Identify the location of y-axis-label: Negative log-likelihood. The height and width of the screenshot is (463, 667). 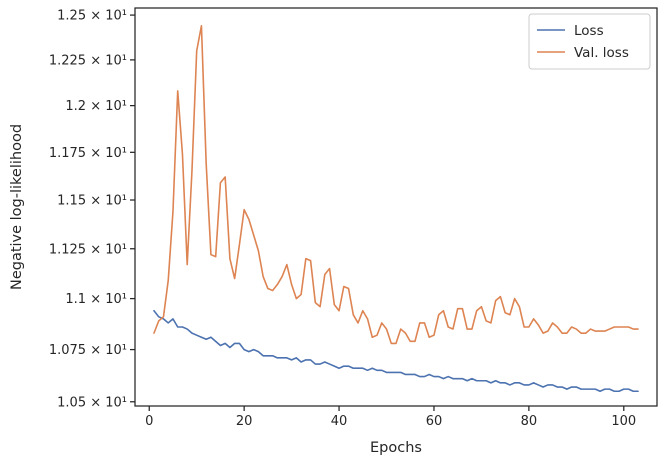
(17, 207).